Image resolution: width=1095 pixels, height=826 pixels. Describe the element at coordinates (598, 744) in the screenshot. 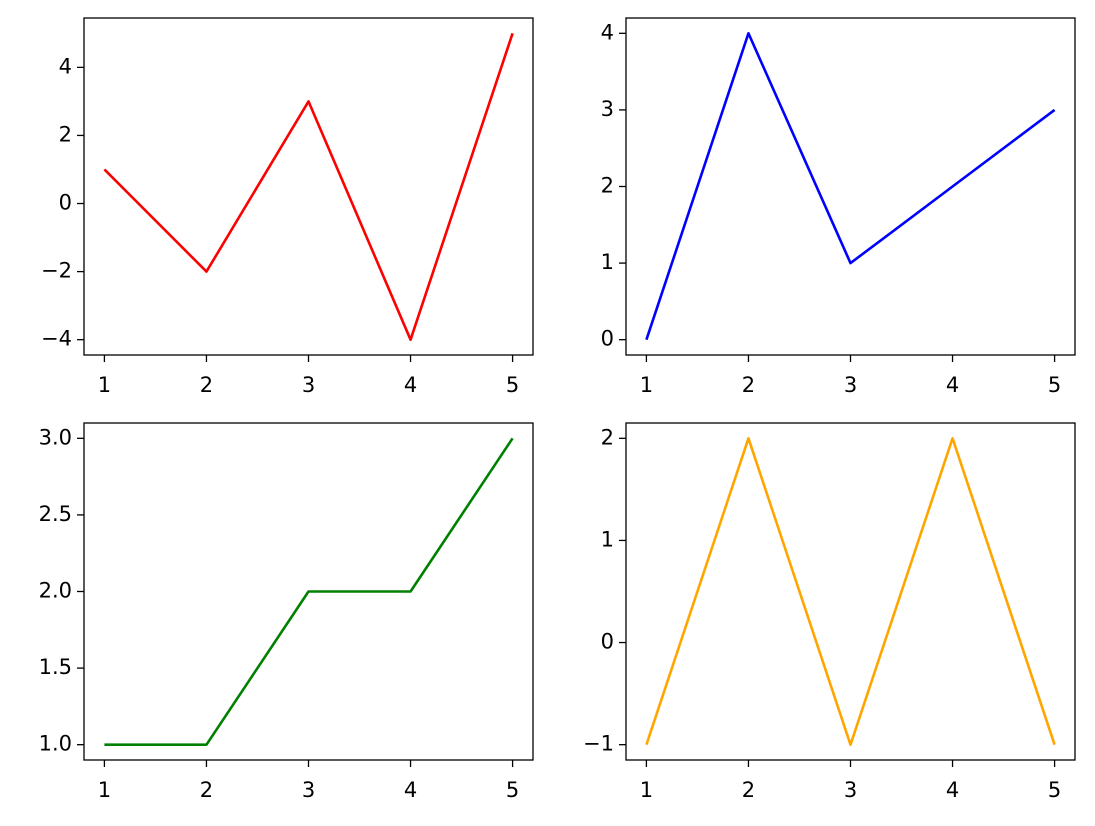

I see `y-tick-label: −1` at that location.